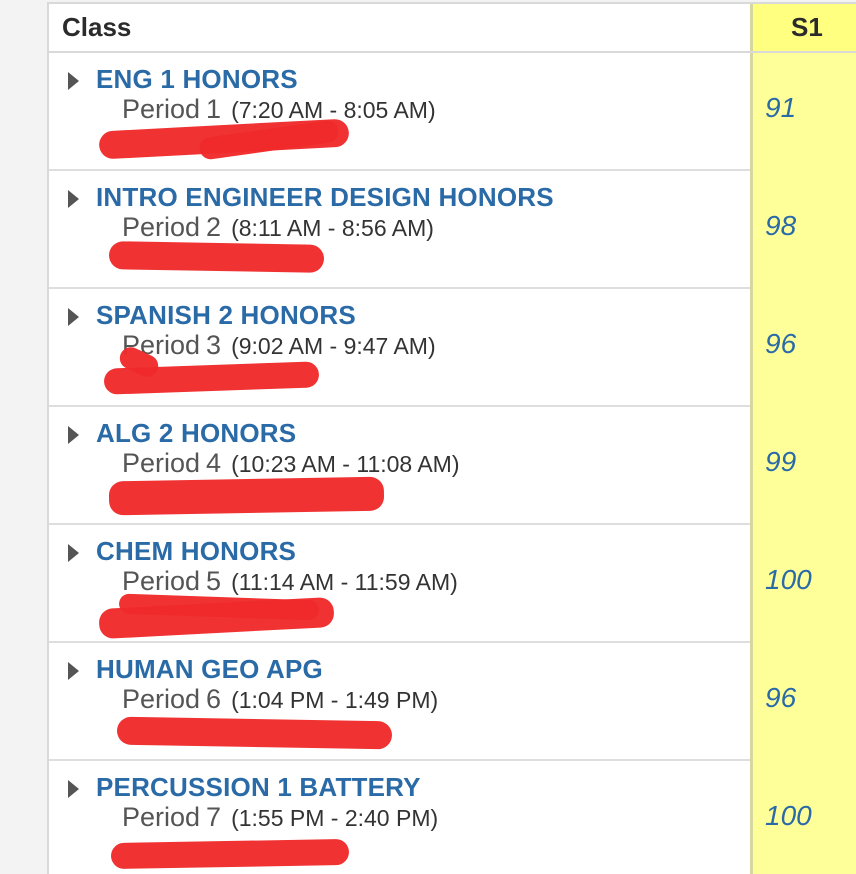 The height and width of the screenshot is (874, 856). Describe the element at coordinates (803, 112) in the screenshot. I see `s1-grade-cell: 91` at that location.